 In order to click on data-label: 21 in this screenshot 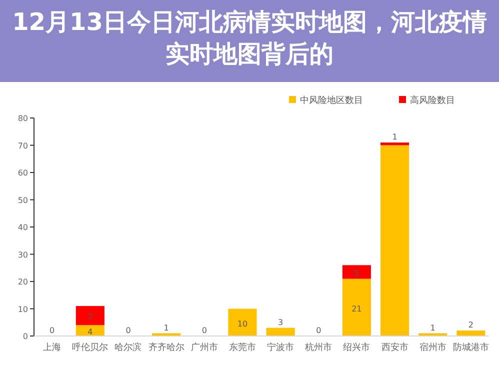, I will do `click(357, 309)`.